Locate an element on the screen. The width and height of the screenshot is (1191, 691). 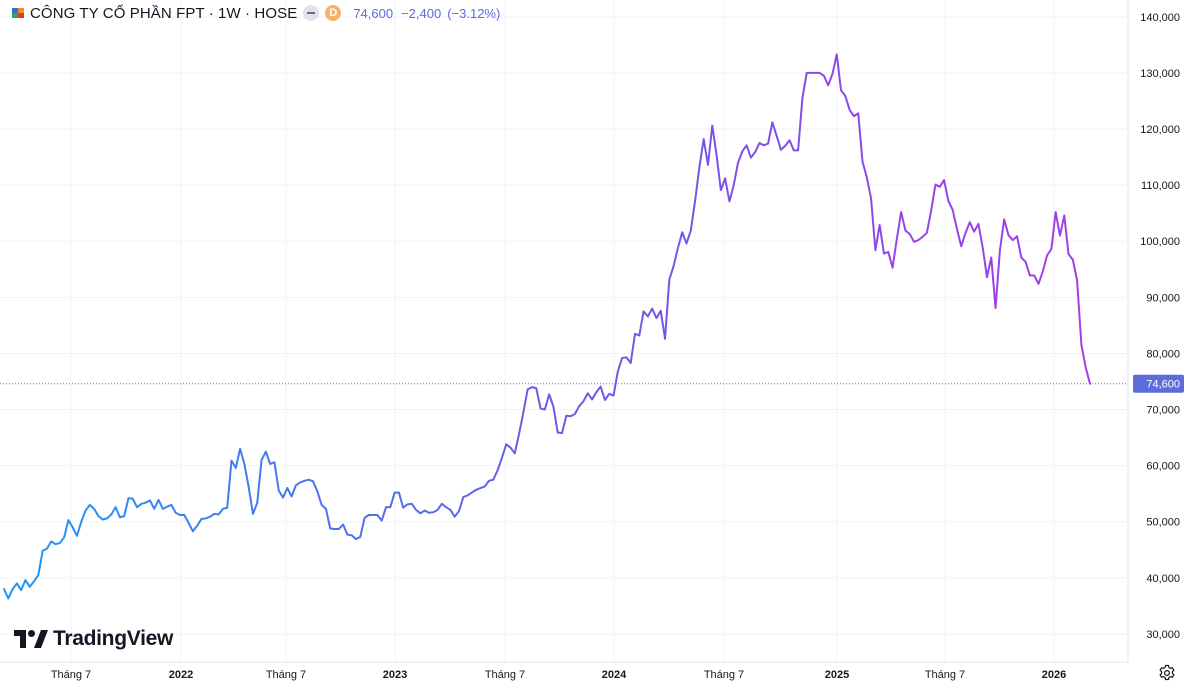
flag-icon is located at coordinates (18, 13).